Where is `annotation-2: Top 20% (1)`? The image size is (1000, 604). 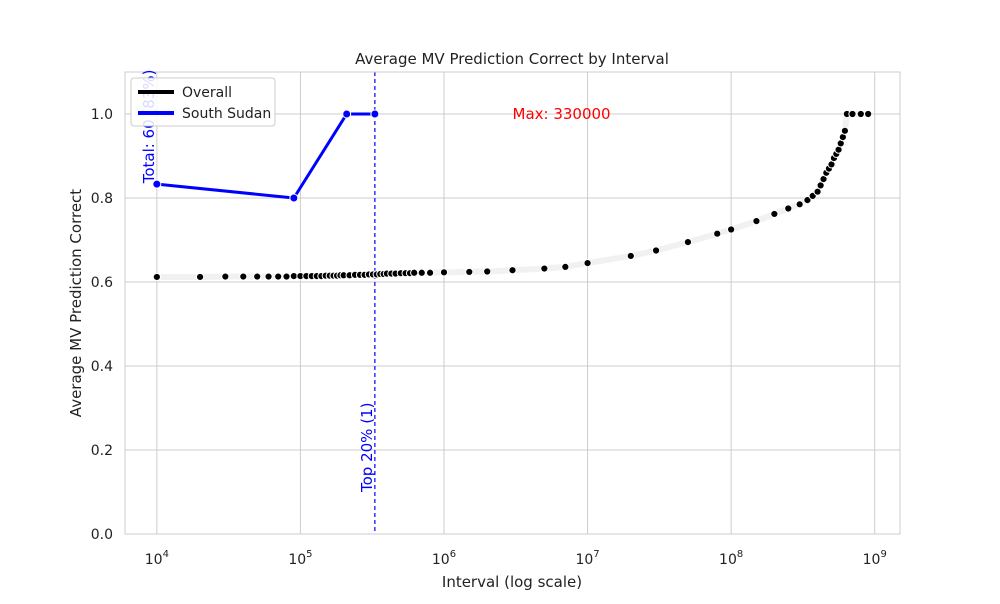 annotation-2: Top 20% (1) is located at coordinates (367, 448).